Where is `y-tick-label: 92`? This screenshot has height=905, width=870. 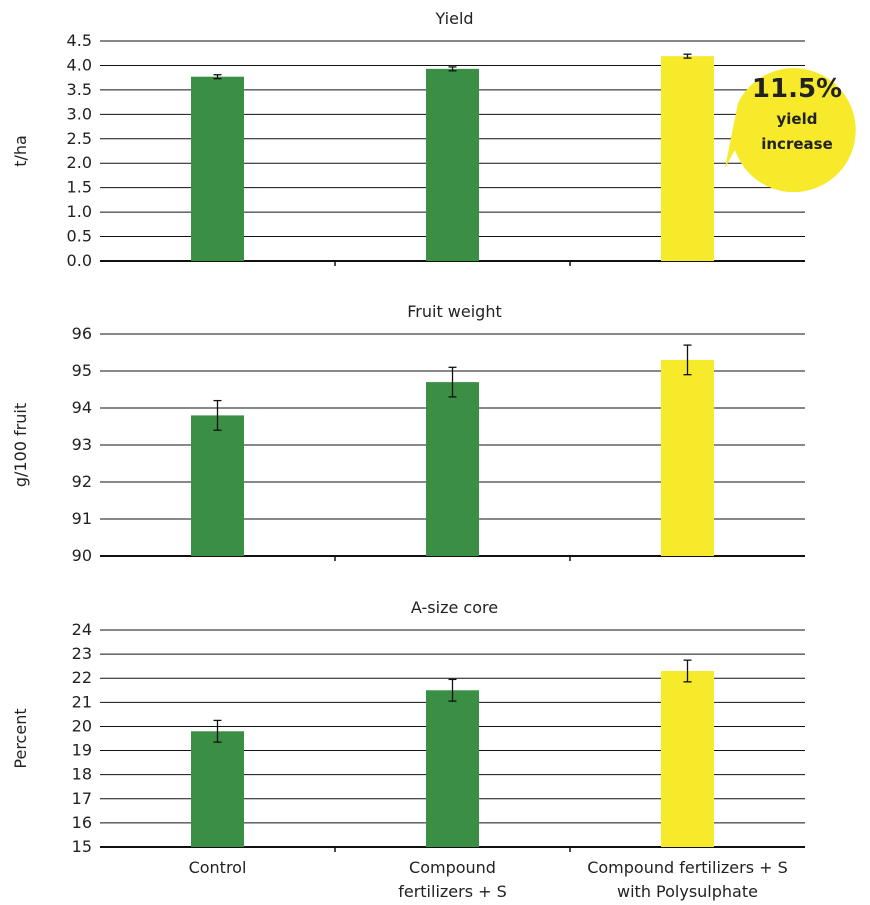
y-tick-label: 92 is located at coordinates (82, 481).